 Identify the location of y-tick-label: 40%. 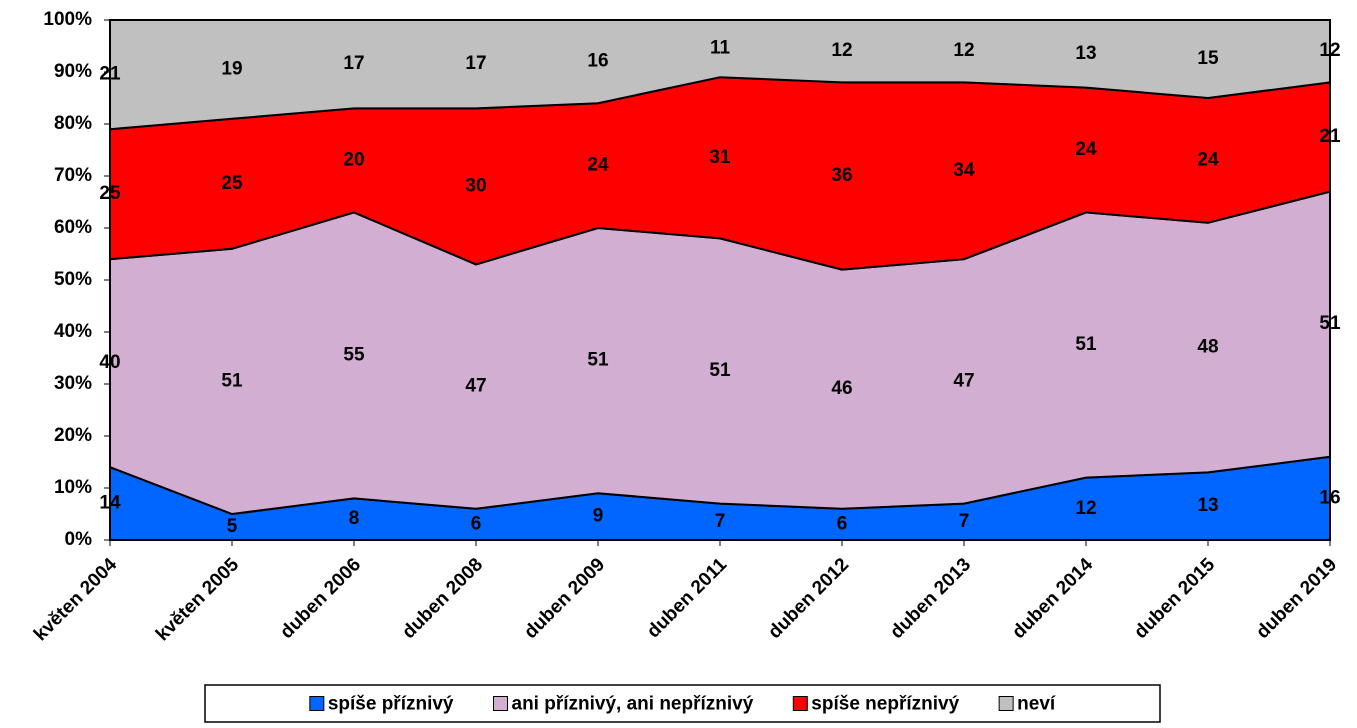
(73, 331).